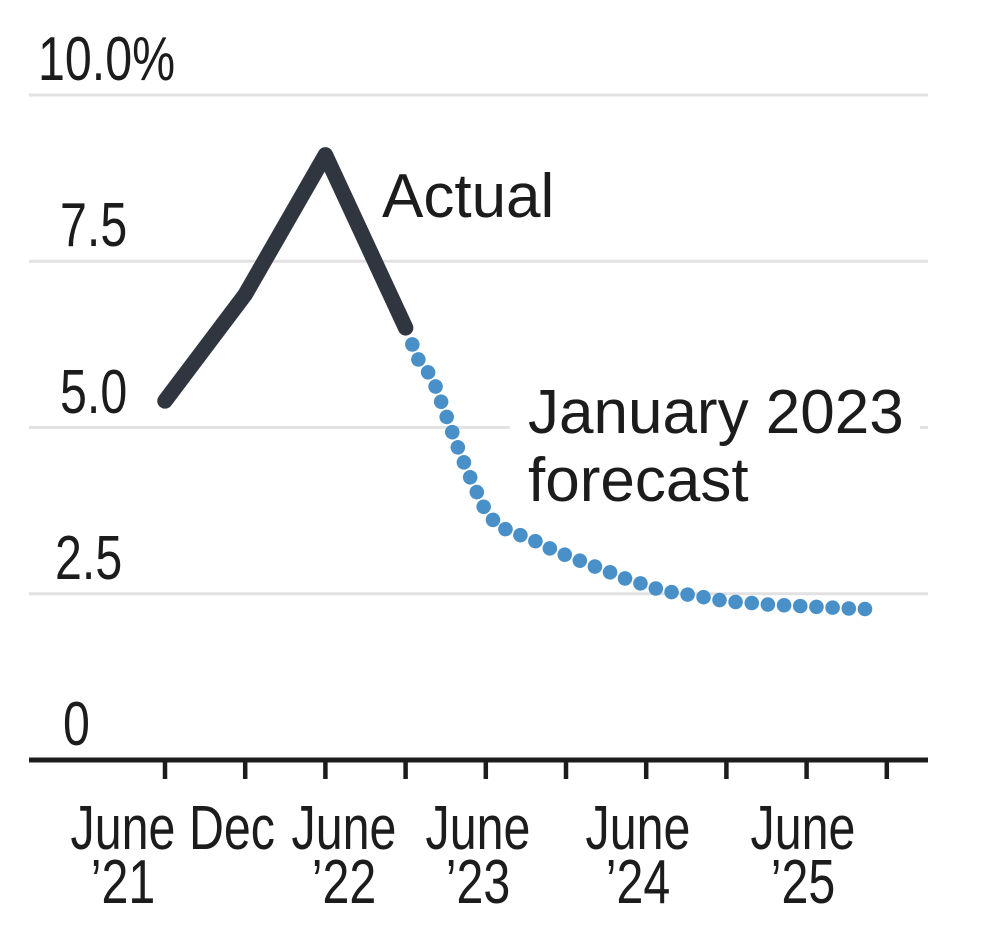 The height and width of the screenshot is (936, 984). Describe the element at coordinates (107, 59) in the screenshot. I see `y-axis-label-10: 10.0%` at that location.